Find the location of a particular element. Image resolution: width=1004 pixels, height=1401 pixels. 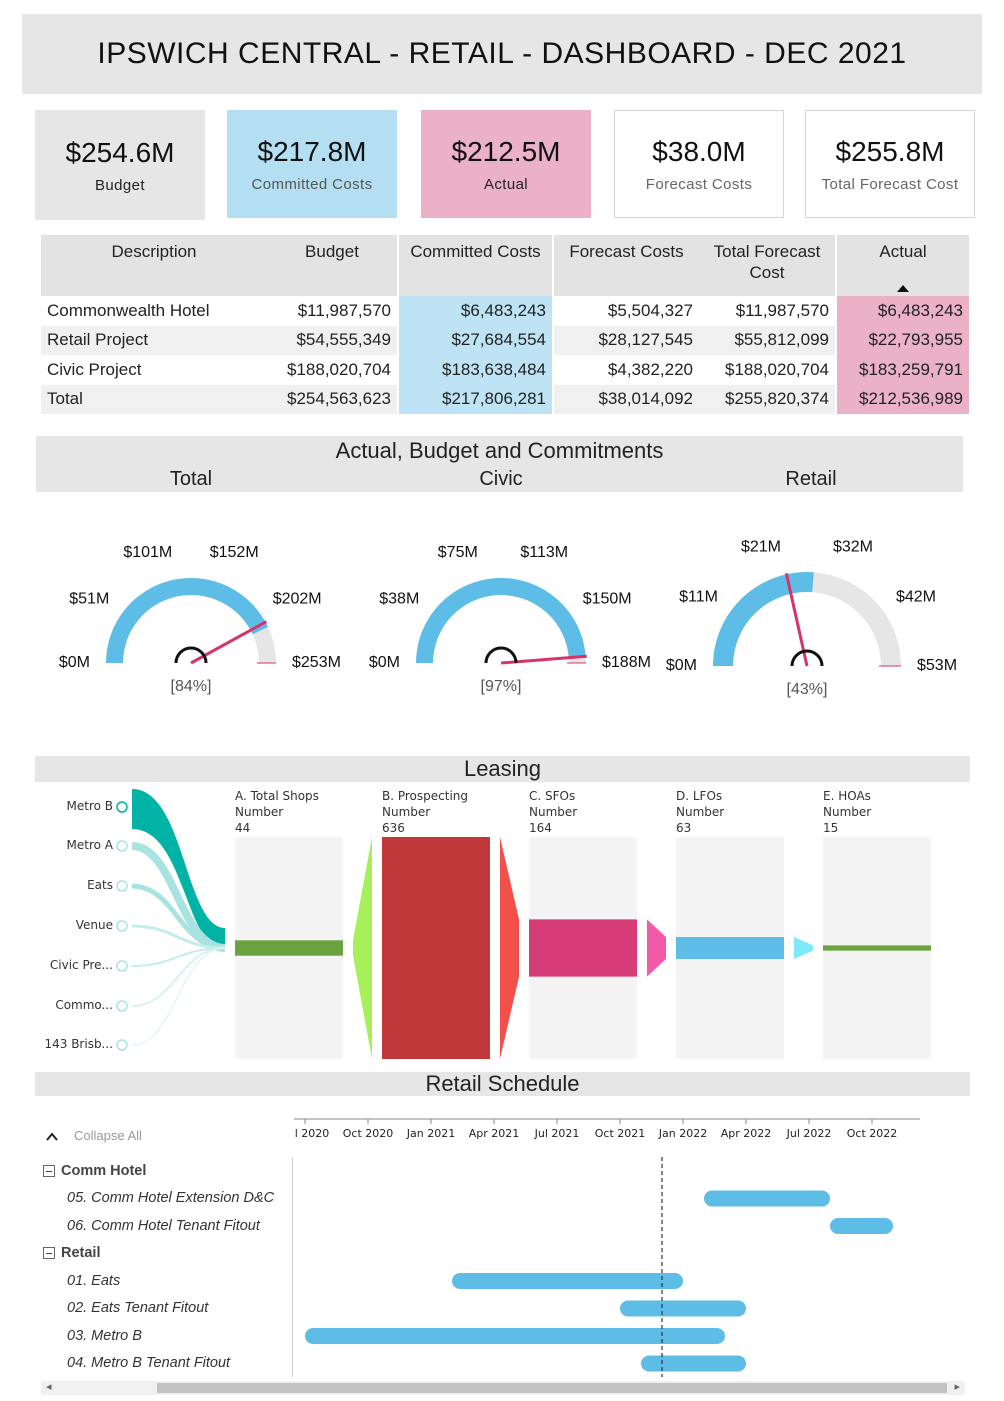

schedule-row-label: 06. Comm Hotel Tenant Fitout is located at coordinates (163, 1225).